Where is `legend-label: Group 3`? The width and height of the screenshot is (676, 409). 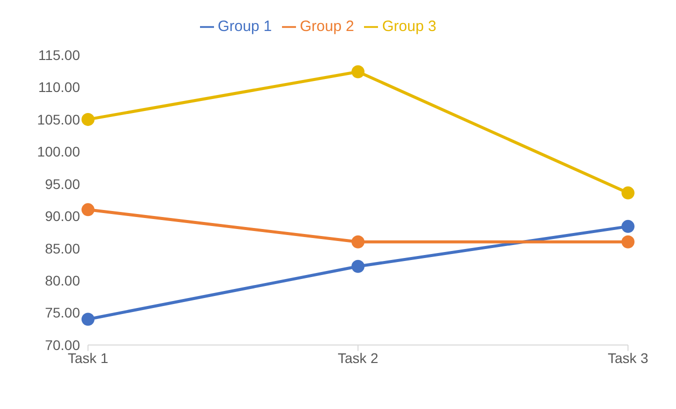 legend-label: Group 3 is located at coordinates (409, 26).